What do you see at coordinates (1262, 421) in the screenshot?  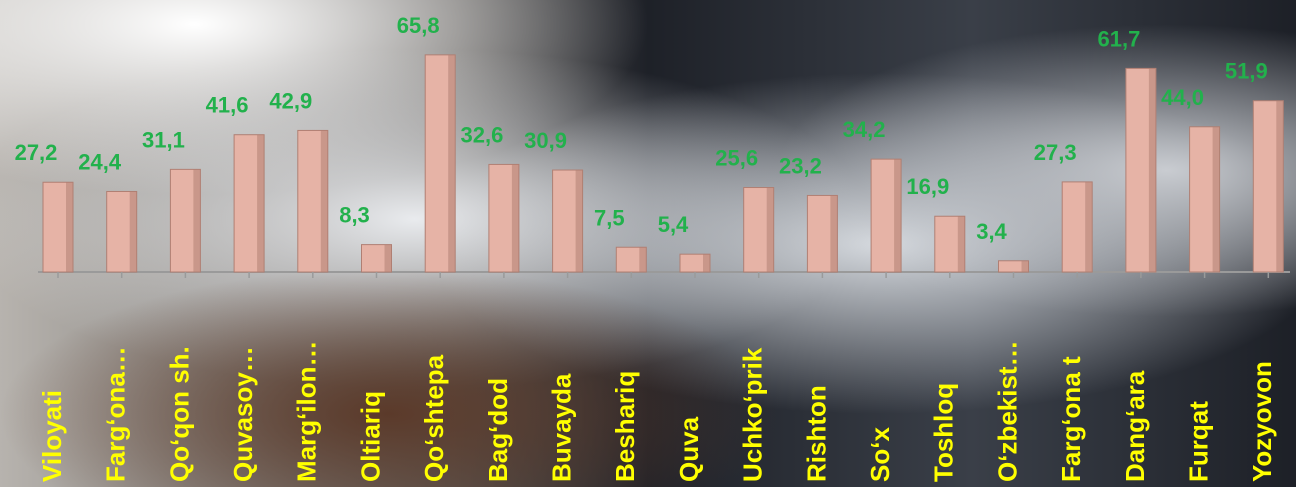 I see `category-label-20: Yozyovon` at bounding box center [1262, 421].